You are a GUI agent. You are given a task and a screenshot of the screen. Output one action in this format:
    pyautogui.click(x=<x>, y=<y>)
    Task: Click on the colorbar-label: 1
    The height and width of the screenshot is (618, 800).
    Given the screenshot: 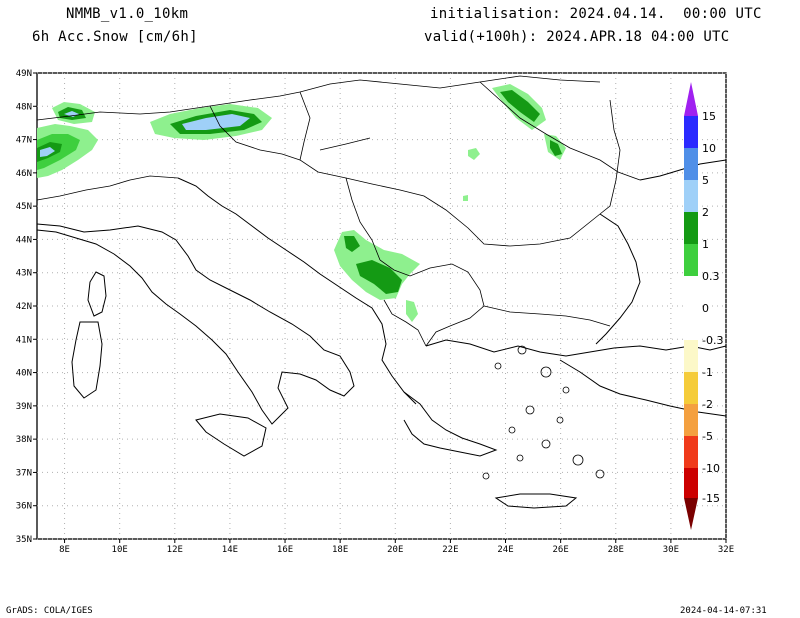 What is the action you would take?
    pyautogui.click(x=705, y=244)
    